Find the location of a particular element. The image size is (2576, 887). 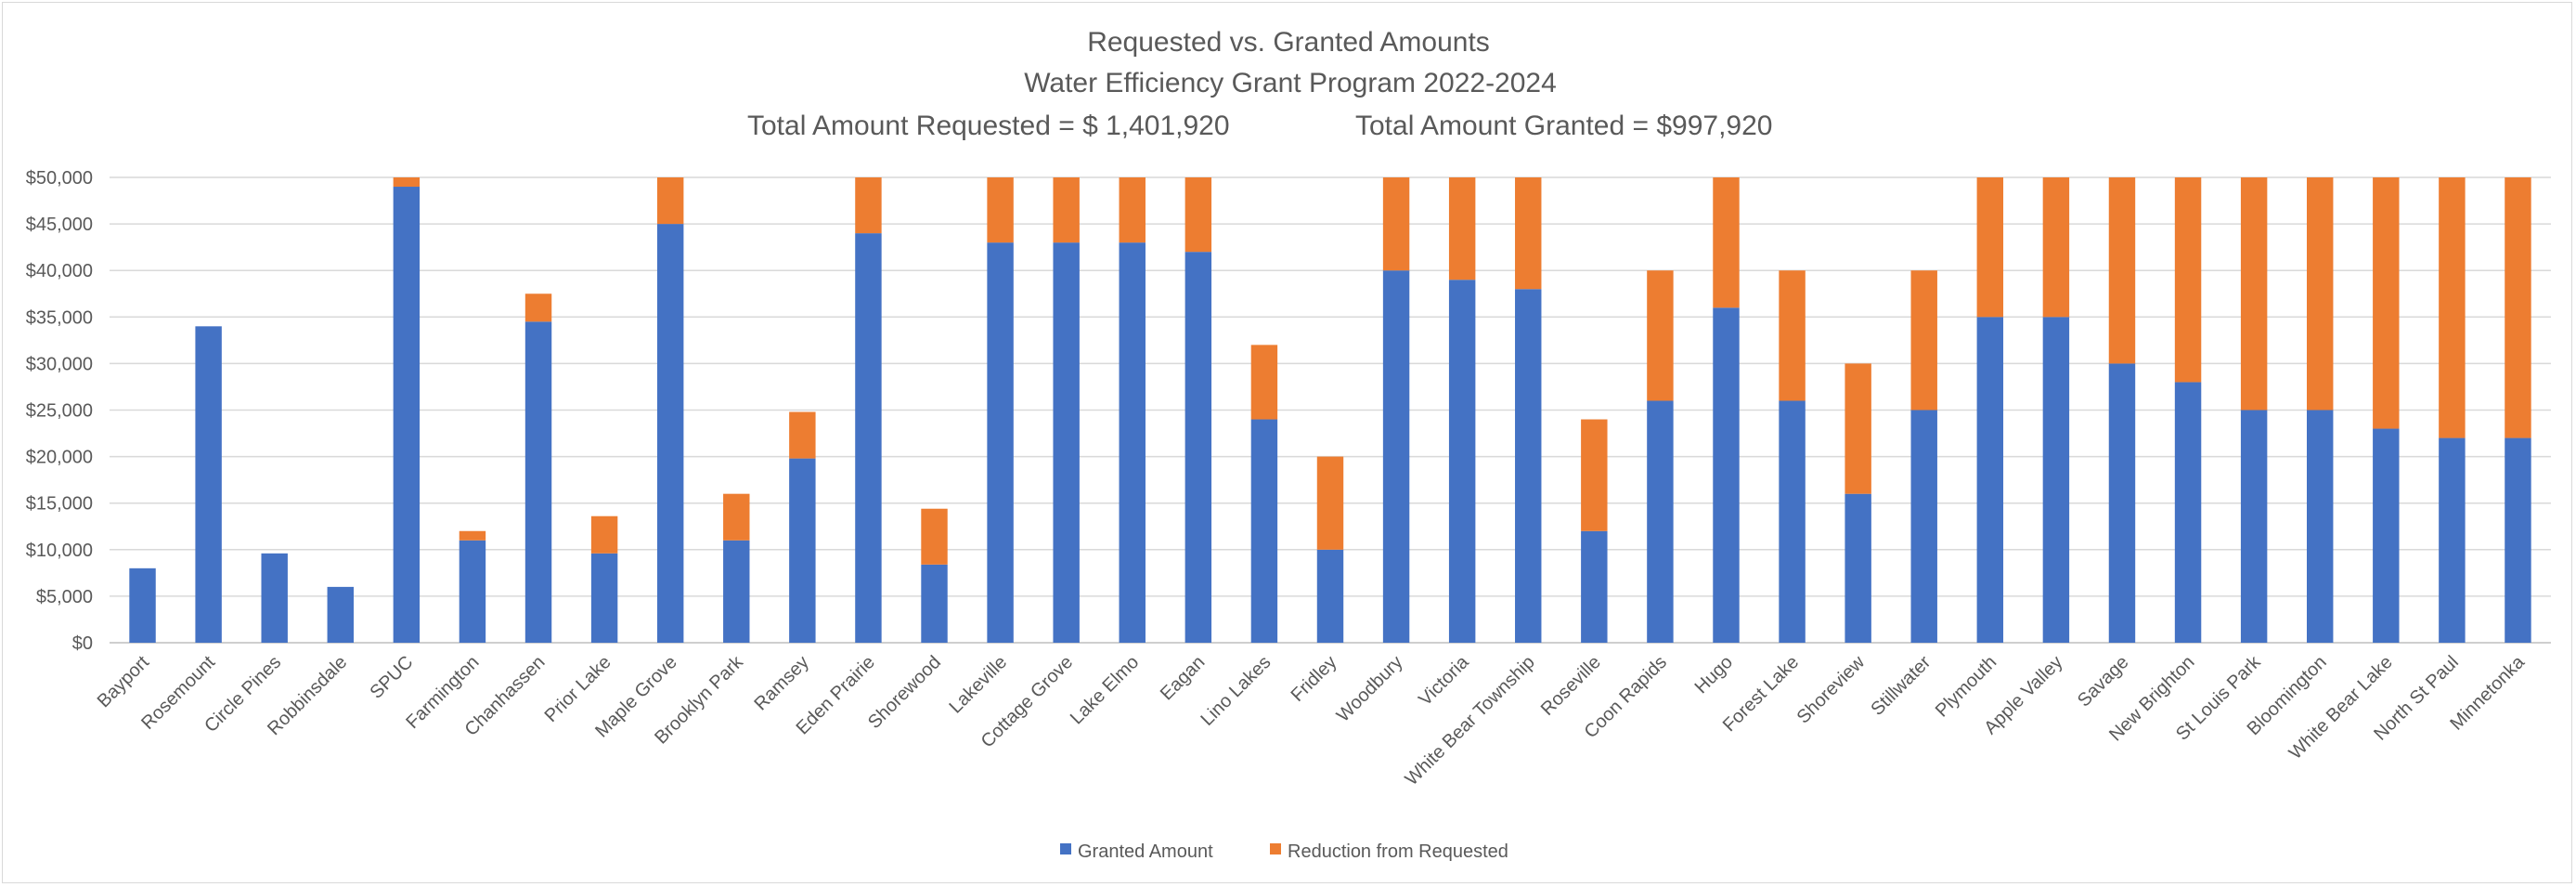

y-tick-label: $50,000 is located at coordinates (59, 178).